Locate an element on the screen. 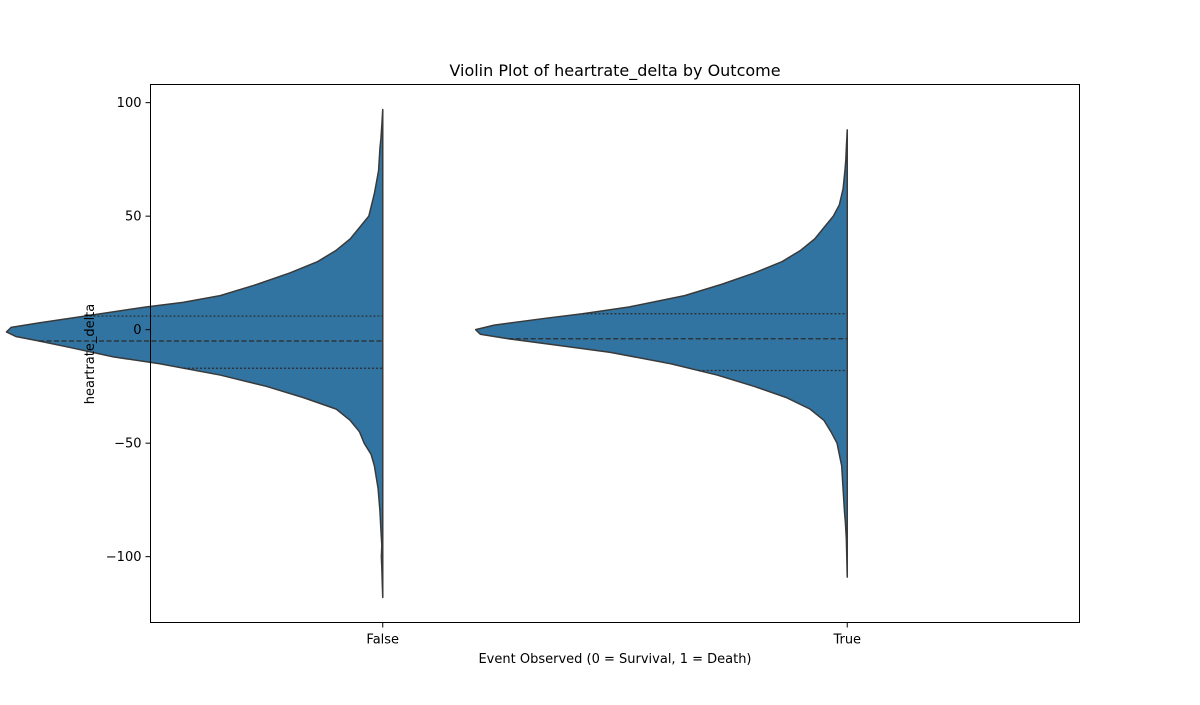 This screenshot has width=1200, height=705. y-tick-label: −50 is located at coordinates (127, 444).